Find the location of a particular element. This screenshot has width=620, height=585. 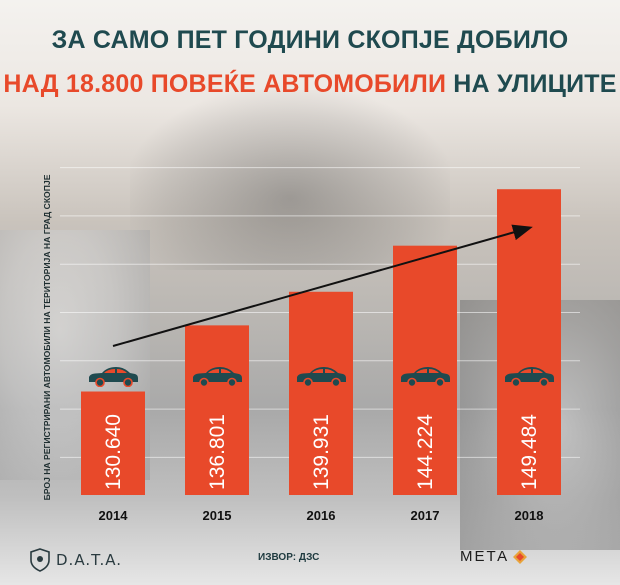

chart-x-tick-labels: 2014 2015 2016 2017 2018 is located at coordinates (321, 515).